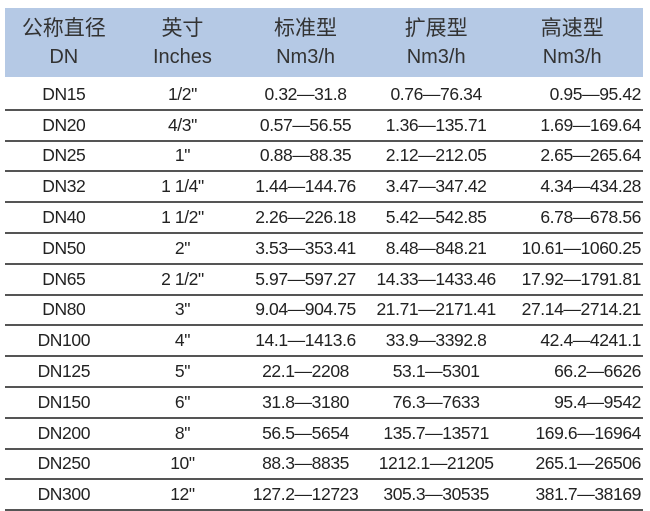  I want to click on table-row: DN200 8" 56.5—5654 135.7—13571 169.6—16964, so click(324, 434).